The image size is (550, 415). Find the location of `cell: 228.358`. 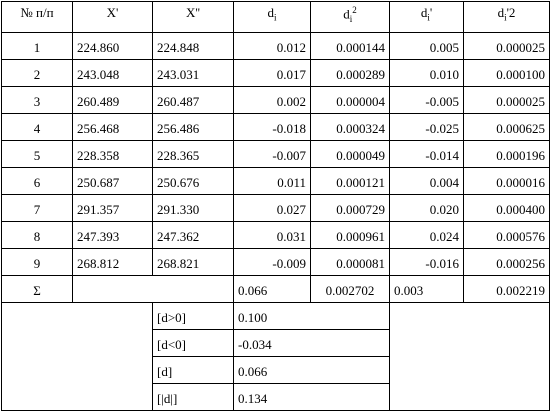

cell: 228.358 is located at coordinates (112, 154).